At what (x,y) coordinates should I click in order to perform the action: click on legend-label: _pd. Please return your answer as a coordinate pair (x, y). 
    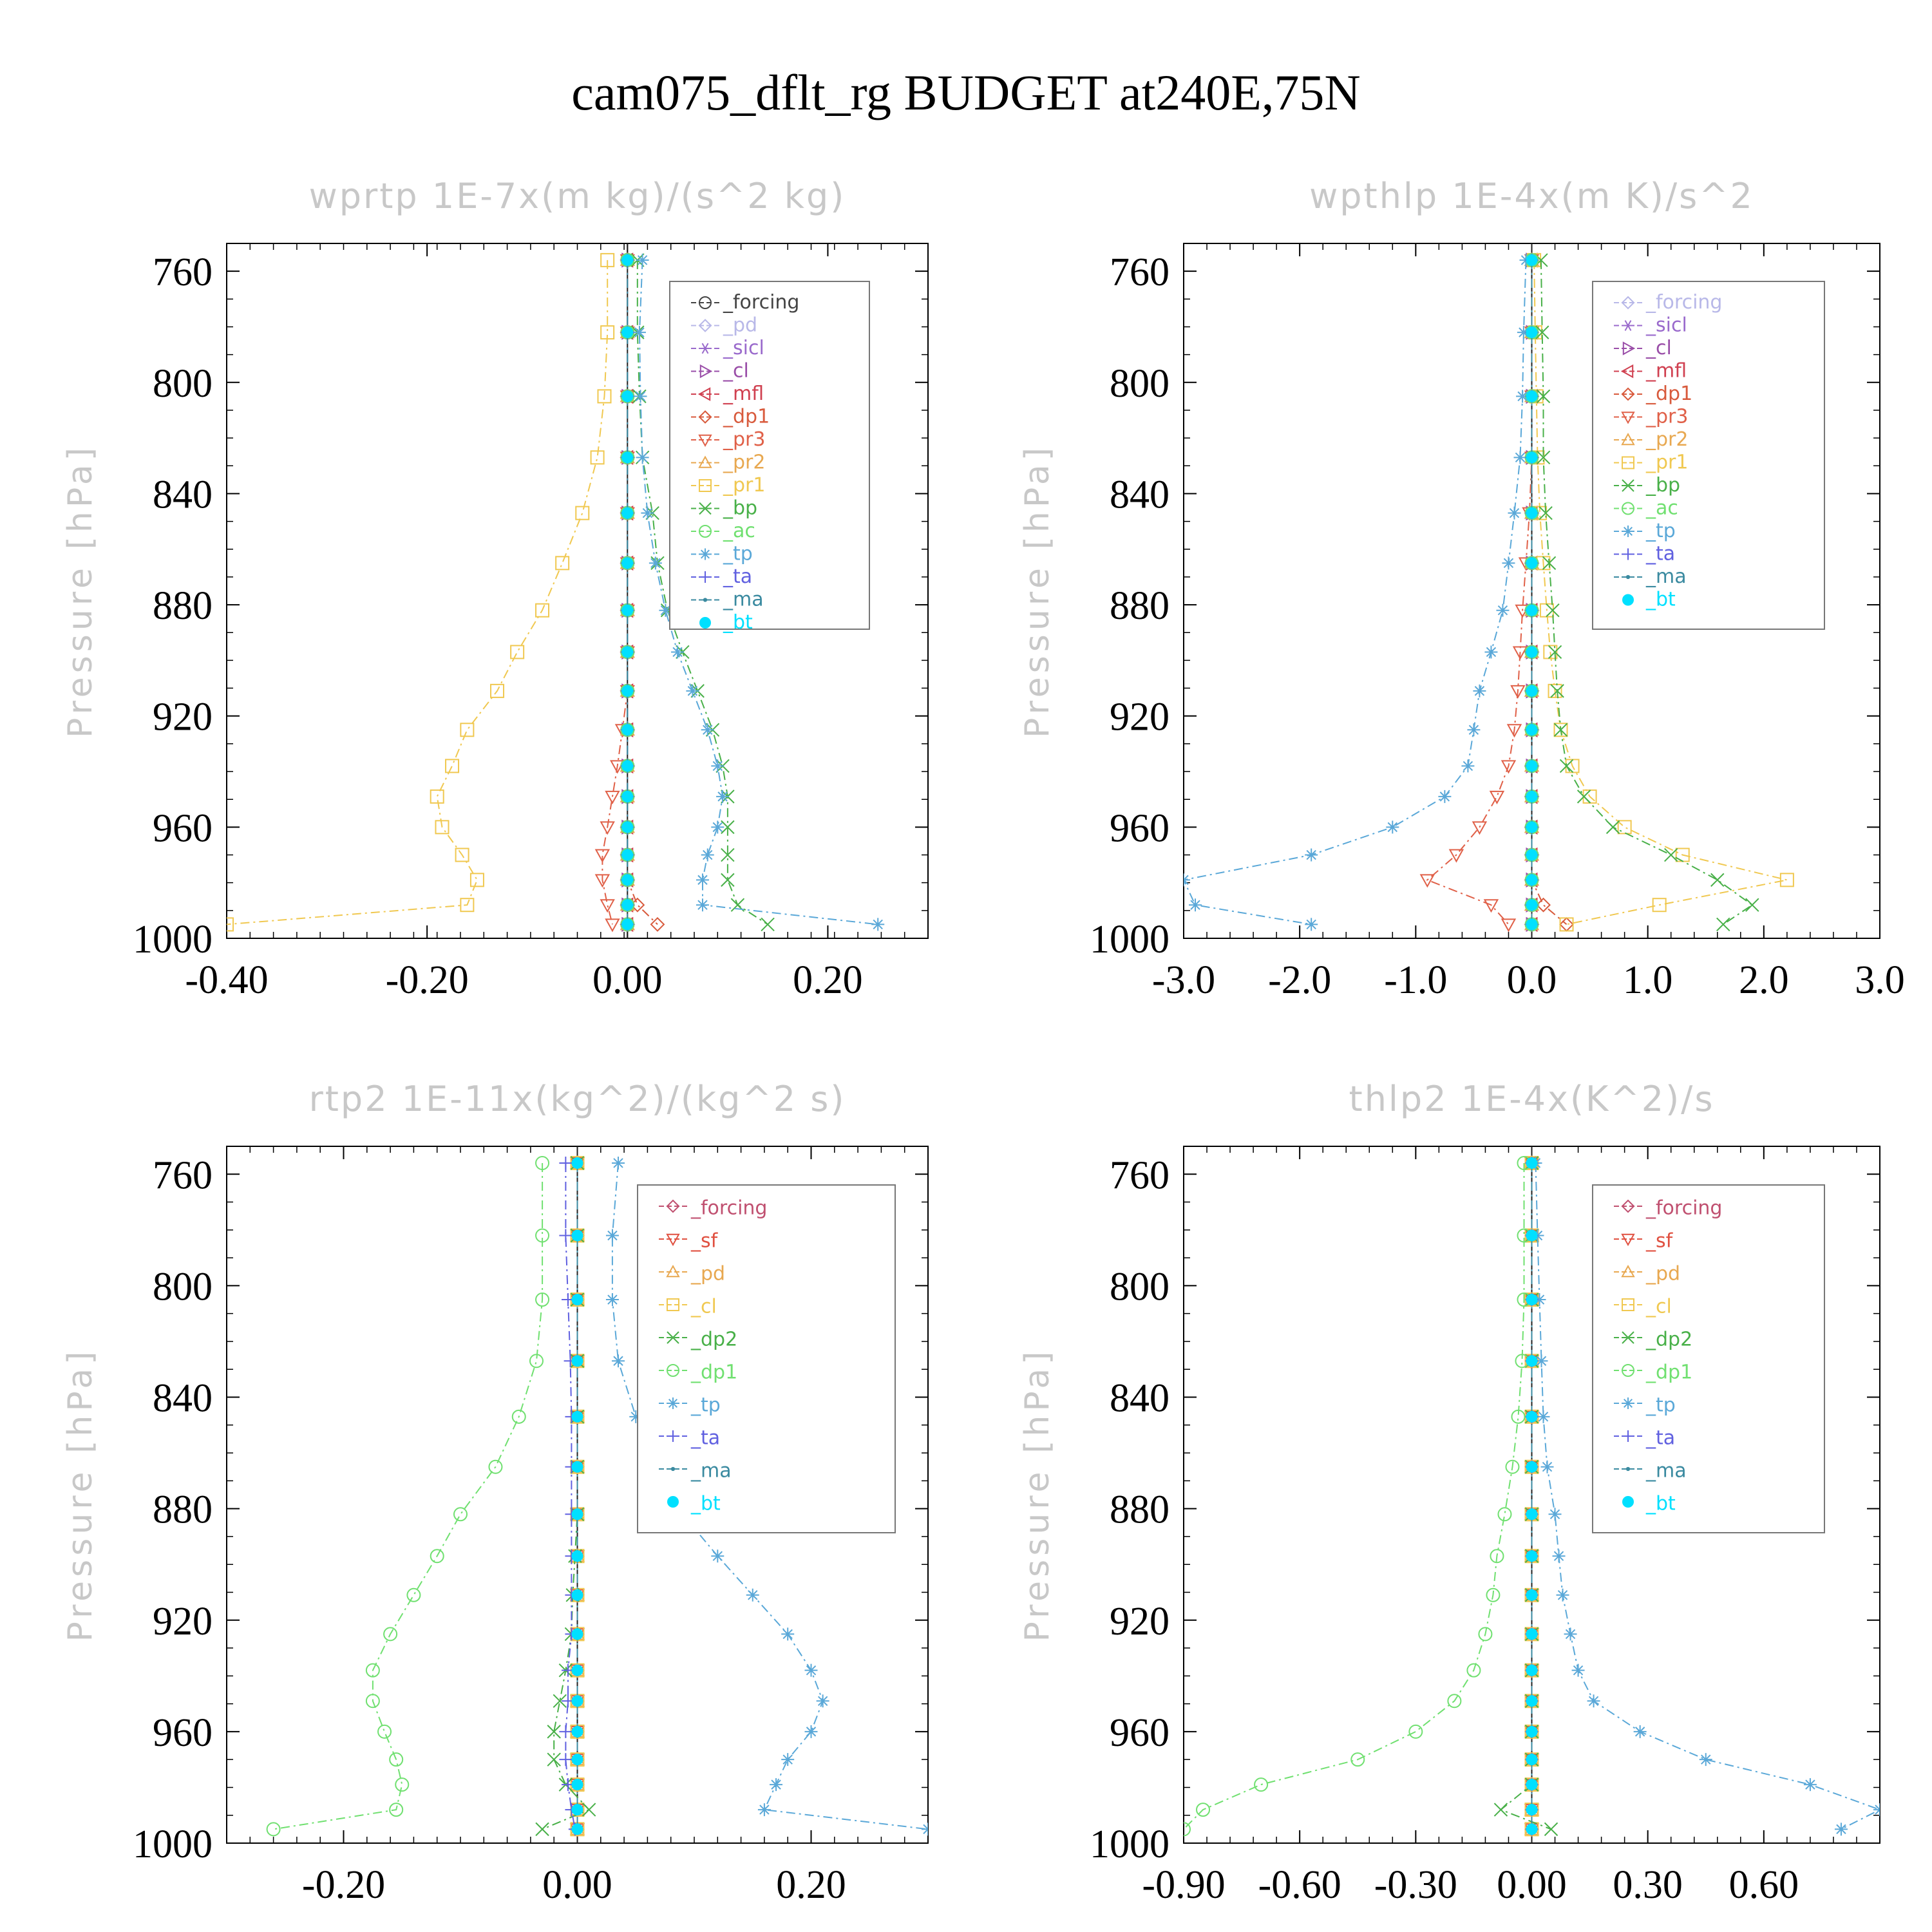
    Looking at the image, I should click on (708, 1274).